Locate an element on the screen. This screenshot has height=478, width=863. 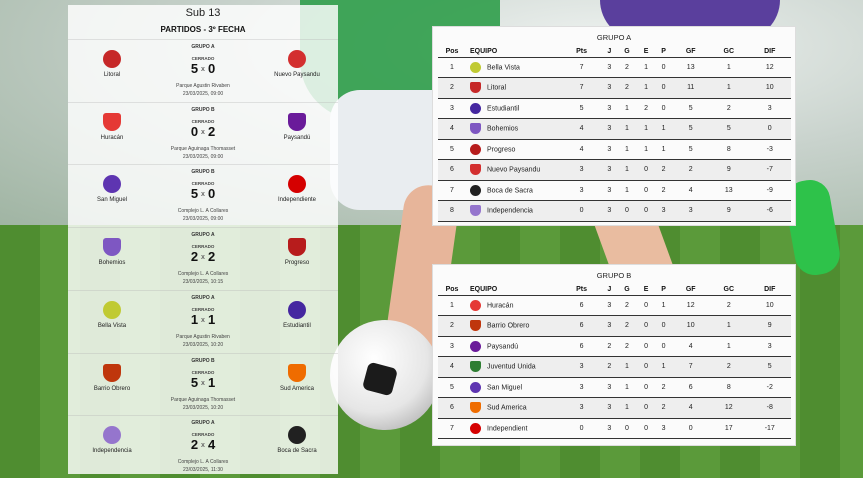
away-team: Independiente is located at coordinates (297, 189).